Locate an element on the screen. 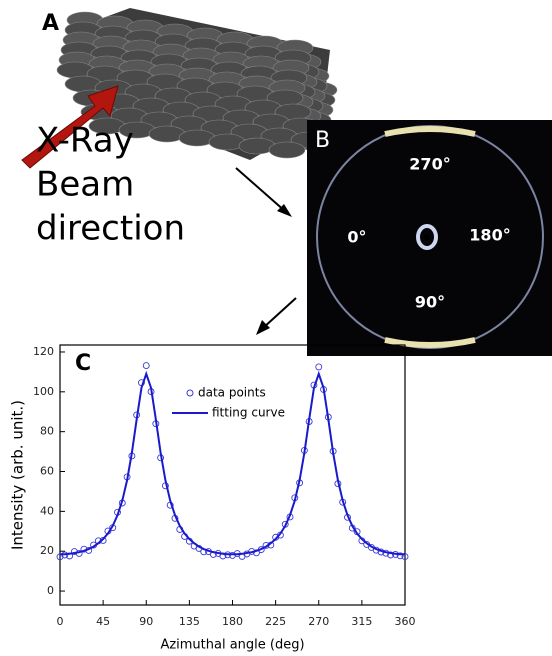 Image resolution: width=552 pixels, height=656 pixels. x-tick-label: 45 is located at coordinates (103, 621).